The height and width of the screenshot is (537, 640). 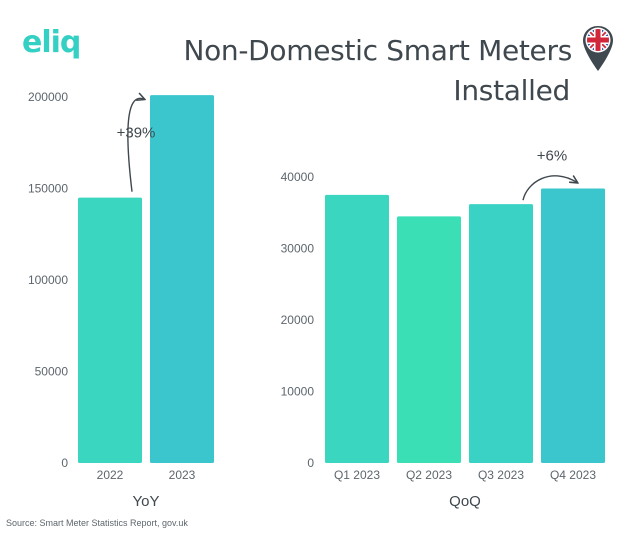 I want to click on yoy-x-tick-label: 2022, so click(x=110, y=475).